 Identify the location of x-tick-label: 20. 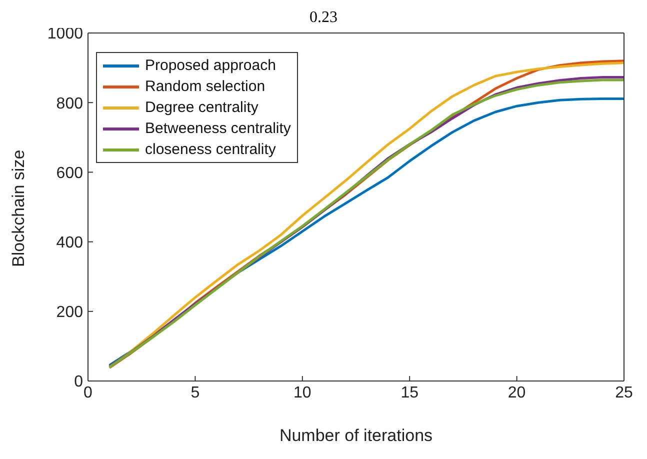
(517, 393).